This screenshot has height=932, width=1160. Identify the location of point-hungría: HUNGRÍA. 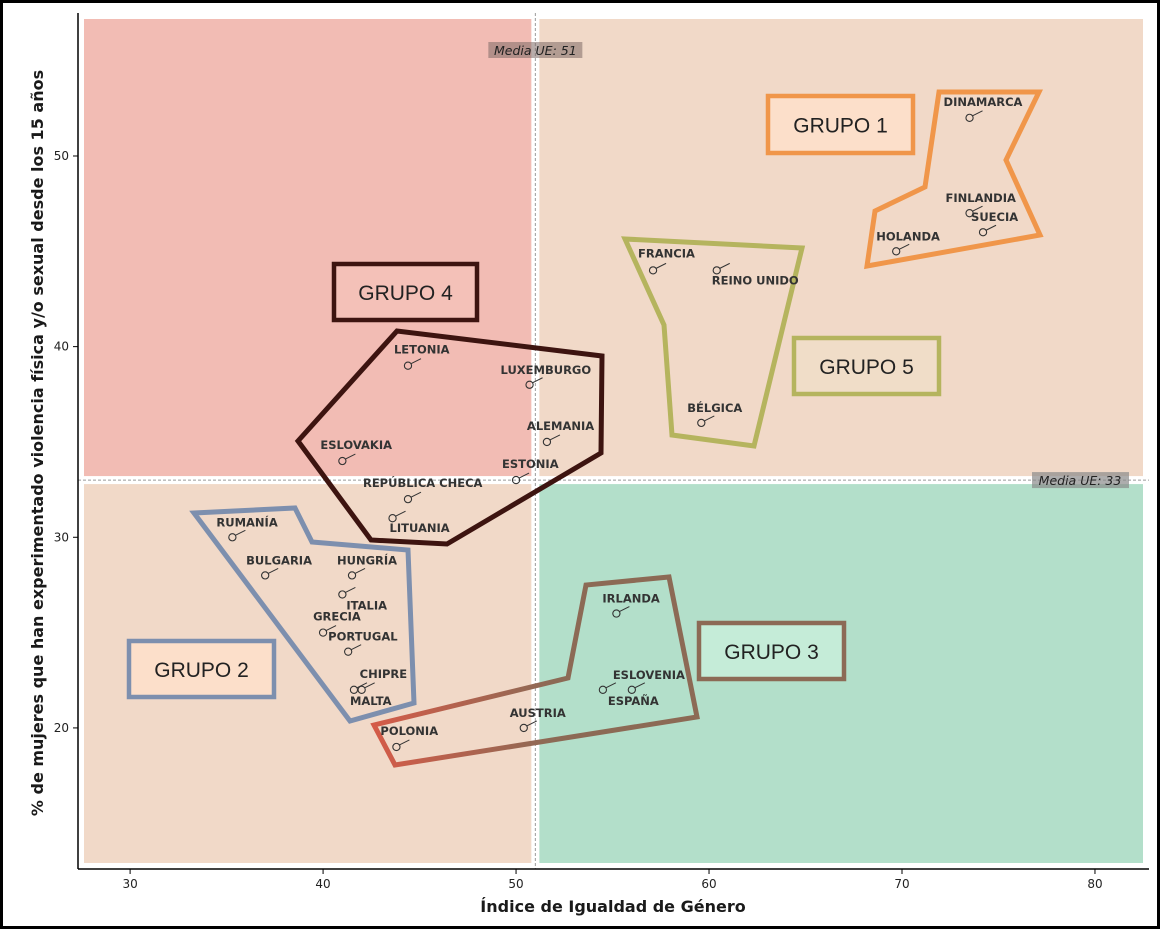
(367, 566).